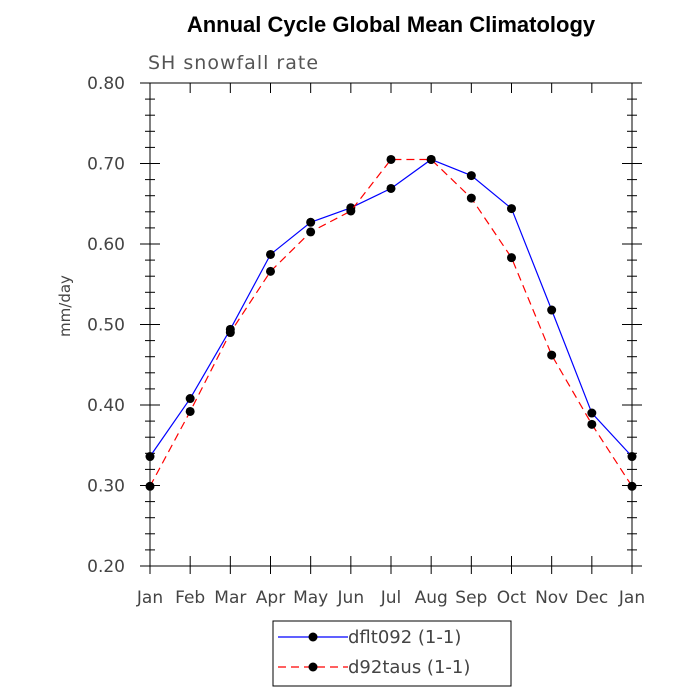 Image resolution: width=700 pixels, height=700 pixels. What do you see at coordinates (409, 667) in the screenshot?
I see `legend-label: d92taus (1-1)` at bounding box center [409, 667].